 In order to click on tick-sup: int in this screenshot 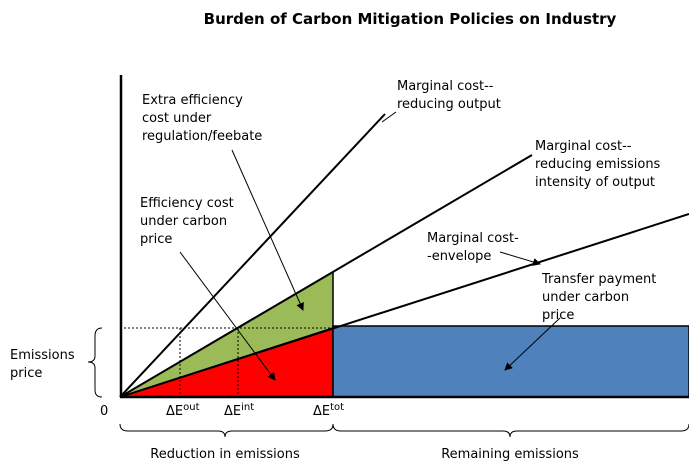, I will do `click(247, 407)`.